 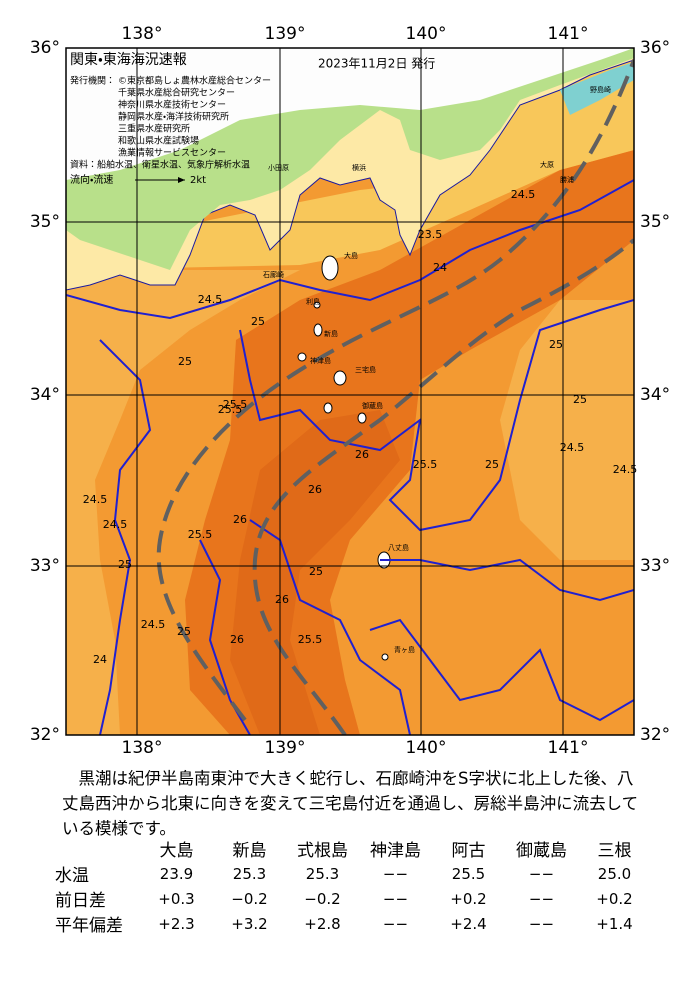 I want to click on issuer: 静岡県水産・海洋技術研究所, so click(x=173, y=117).